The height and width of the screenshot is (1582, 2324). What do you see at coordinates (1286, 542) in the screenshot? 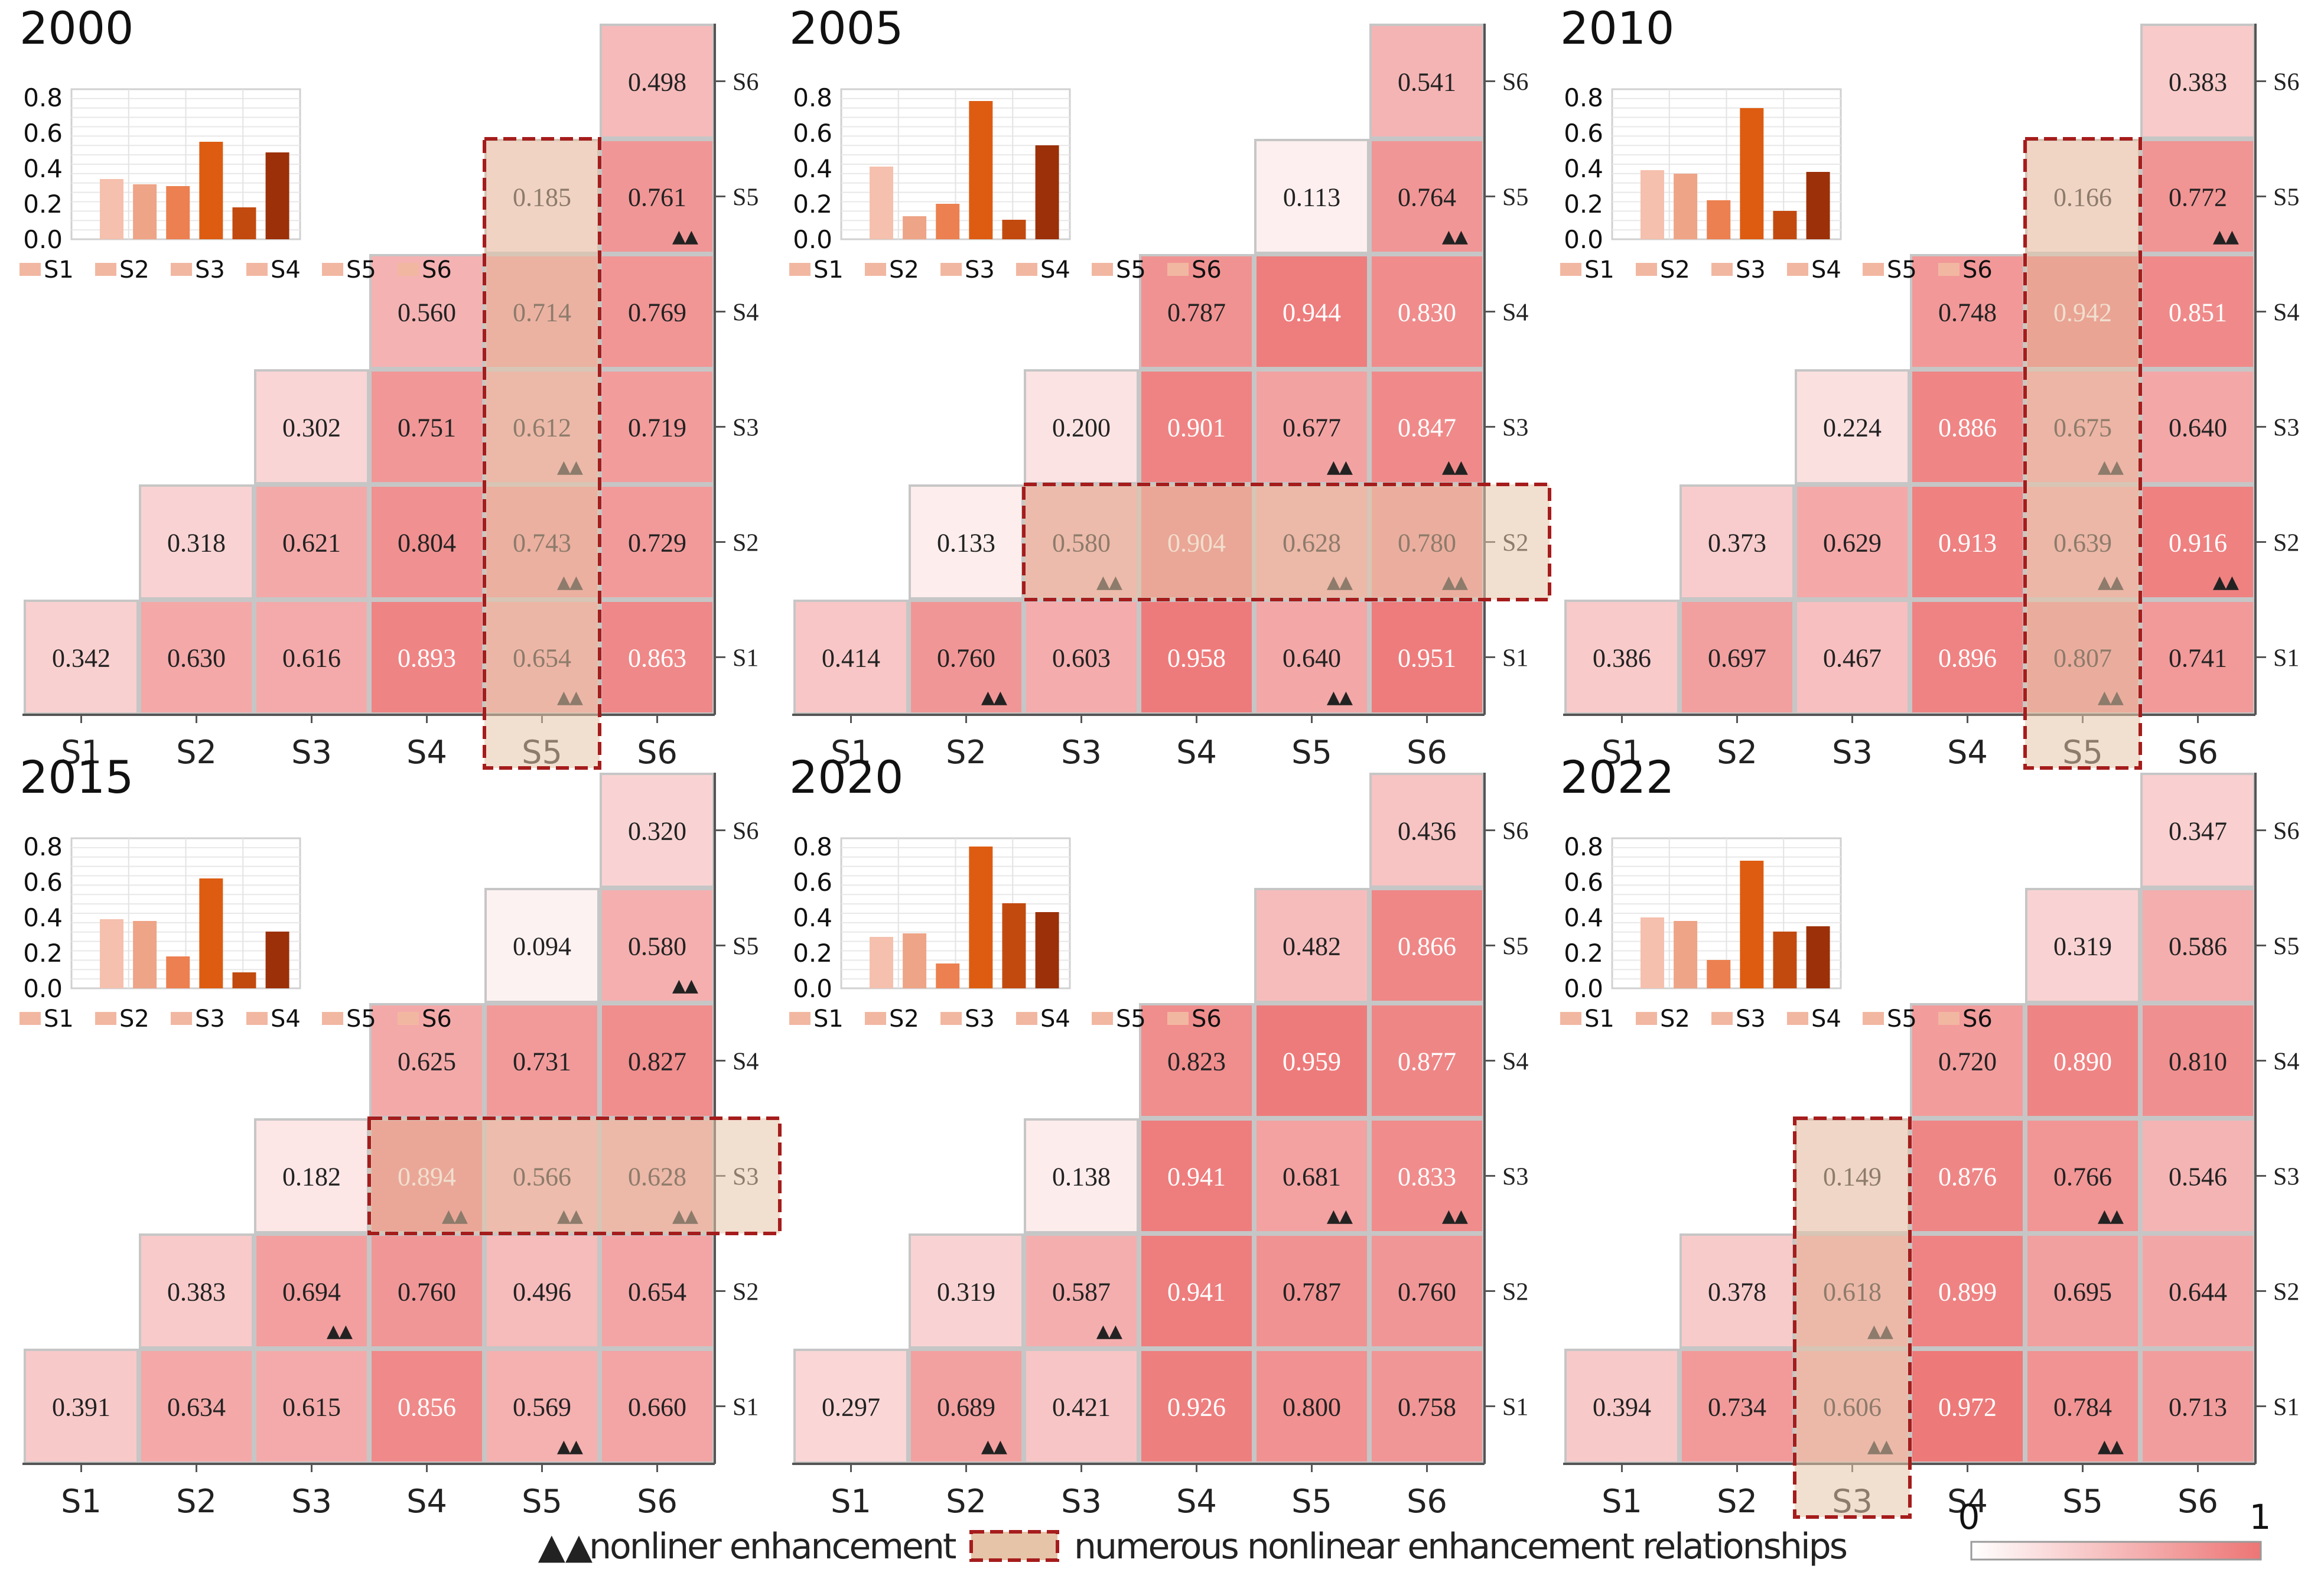
I see `highlight-band` at bounding box center [1286, 542].